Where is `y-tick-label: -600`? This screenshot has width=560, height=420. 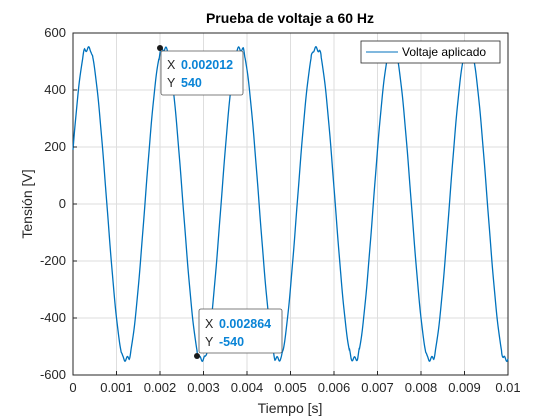
y-tick-label: -600 is located at coordinates (53, 374).